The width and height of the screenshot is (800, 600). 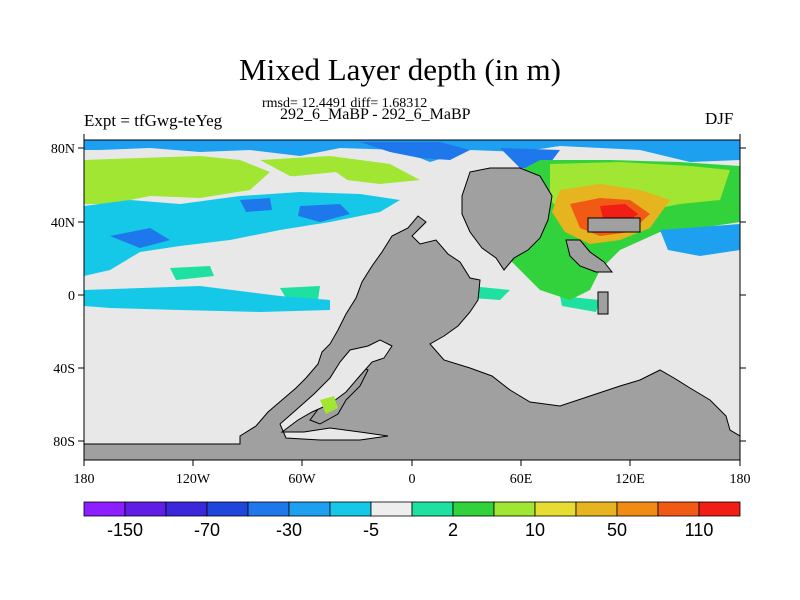 I want to click on lat-tick-0: 0, so click(x=71, y=296).